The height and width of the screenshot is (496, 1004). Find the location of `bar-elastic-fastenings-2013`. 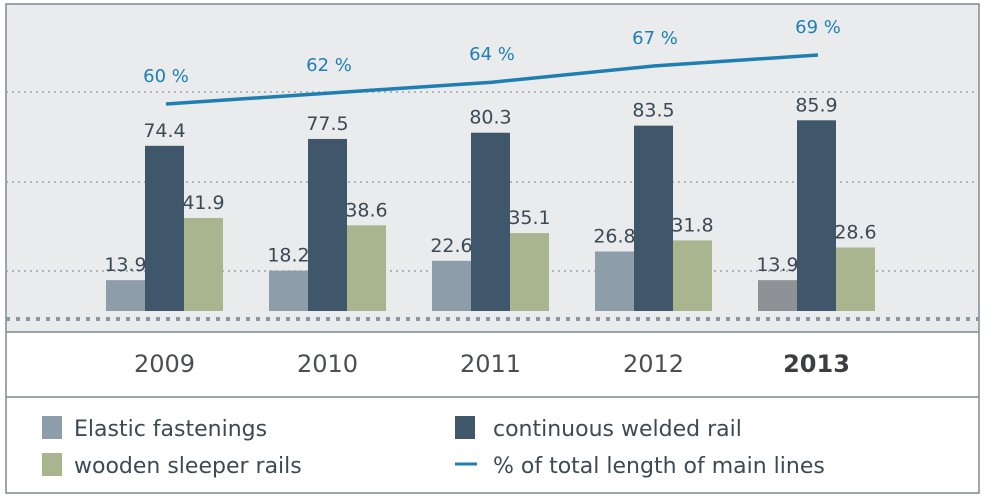

bar-elastic-fastenings-2013 is located at coordinates (777, 295).